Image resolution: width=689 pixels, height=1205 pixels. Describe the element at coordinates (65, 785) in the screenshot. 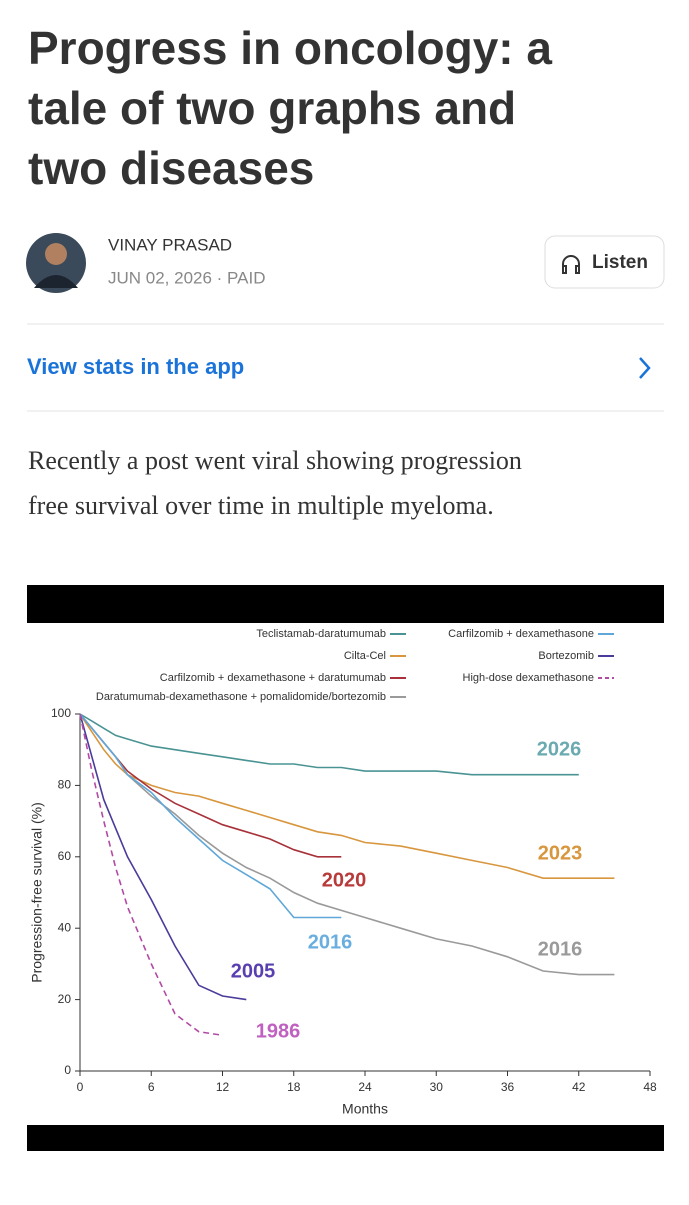

I see `y-tick-label: 80` at that location.